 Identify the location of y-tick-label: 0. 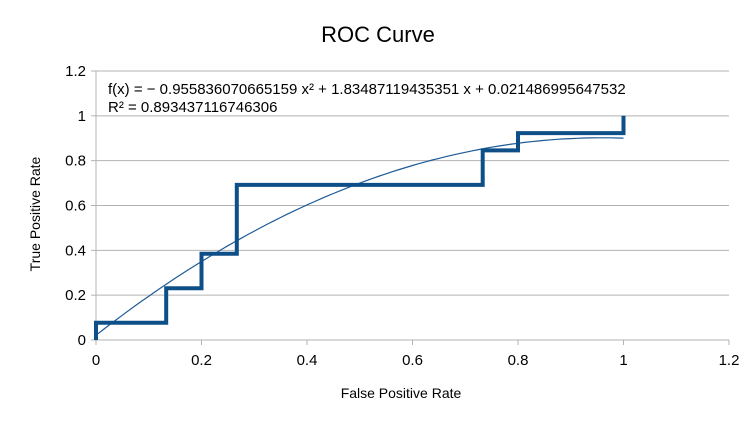
(82, 340).